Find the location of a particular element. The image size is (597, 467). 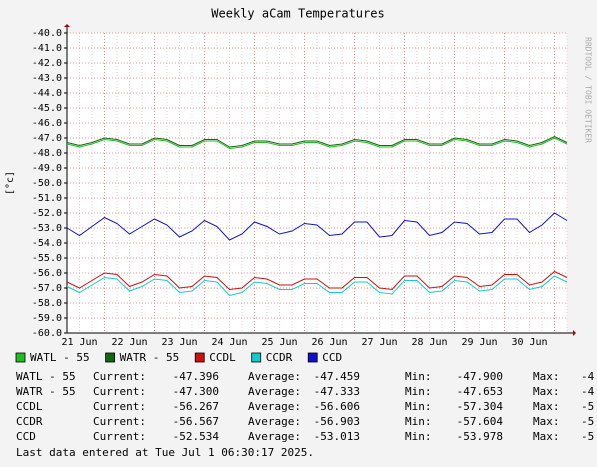

chart-title: Weekly aCam Temperatures is located at coordinates (297, 14).